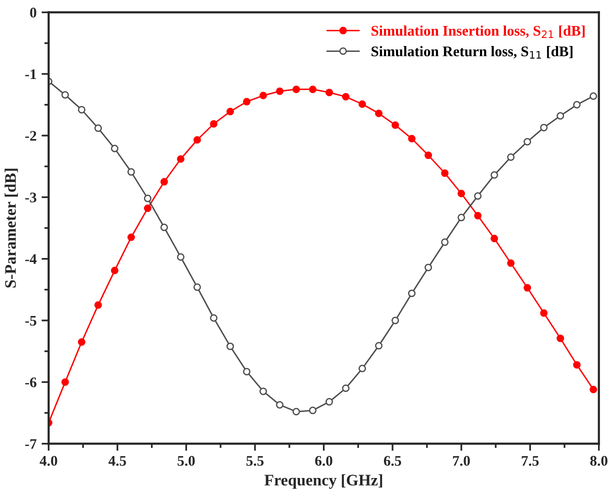  What do you see at coordinates (30, 382) in the screenshot?
I see `y-tick-label: -6` at bounding box center [30, 382].